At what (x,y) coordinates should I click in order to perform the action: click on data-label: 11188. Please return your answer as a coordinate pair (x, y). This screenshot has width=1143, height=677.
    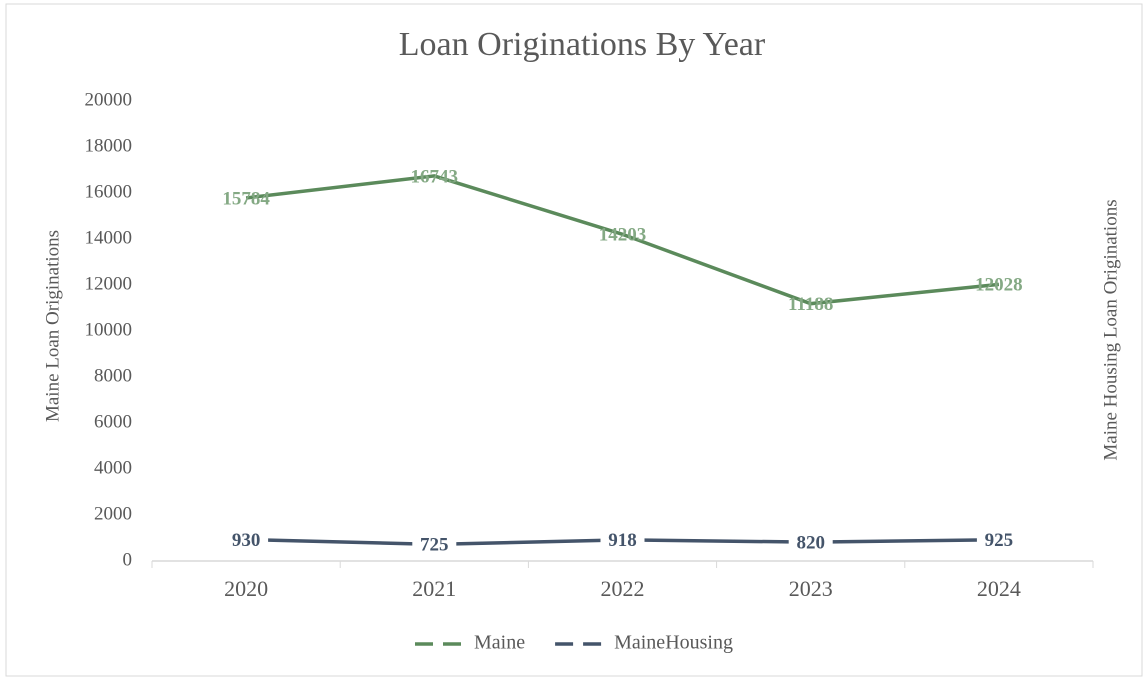
    Looking at the image, I should click on (810, 304).